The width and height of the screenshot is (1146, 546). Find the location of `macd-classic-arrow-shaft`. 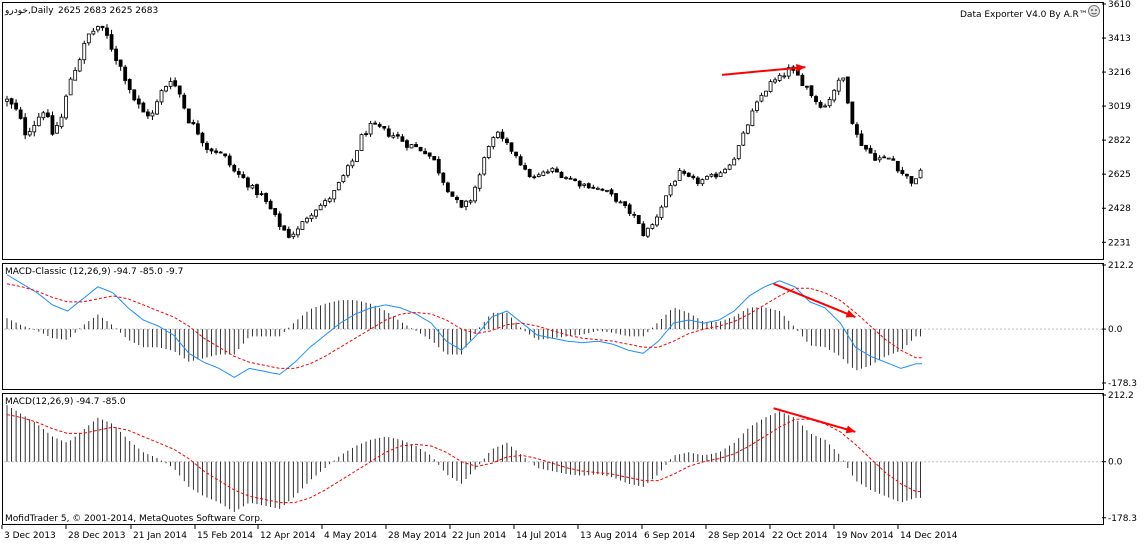

macd-classic-arrow-shaft is located at coordinates (814, 300).